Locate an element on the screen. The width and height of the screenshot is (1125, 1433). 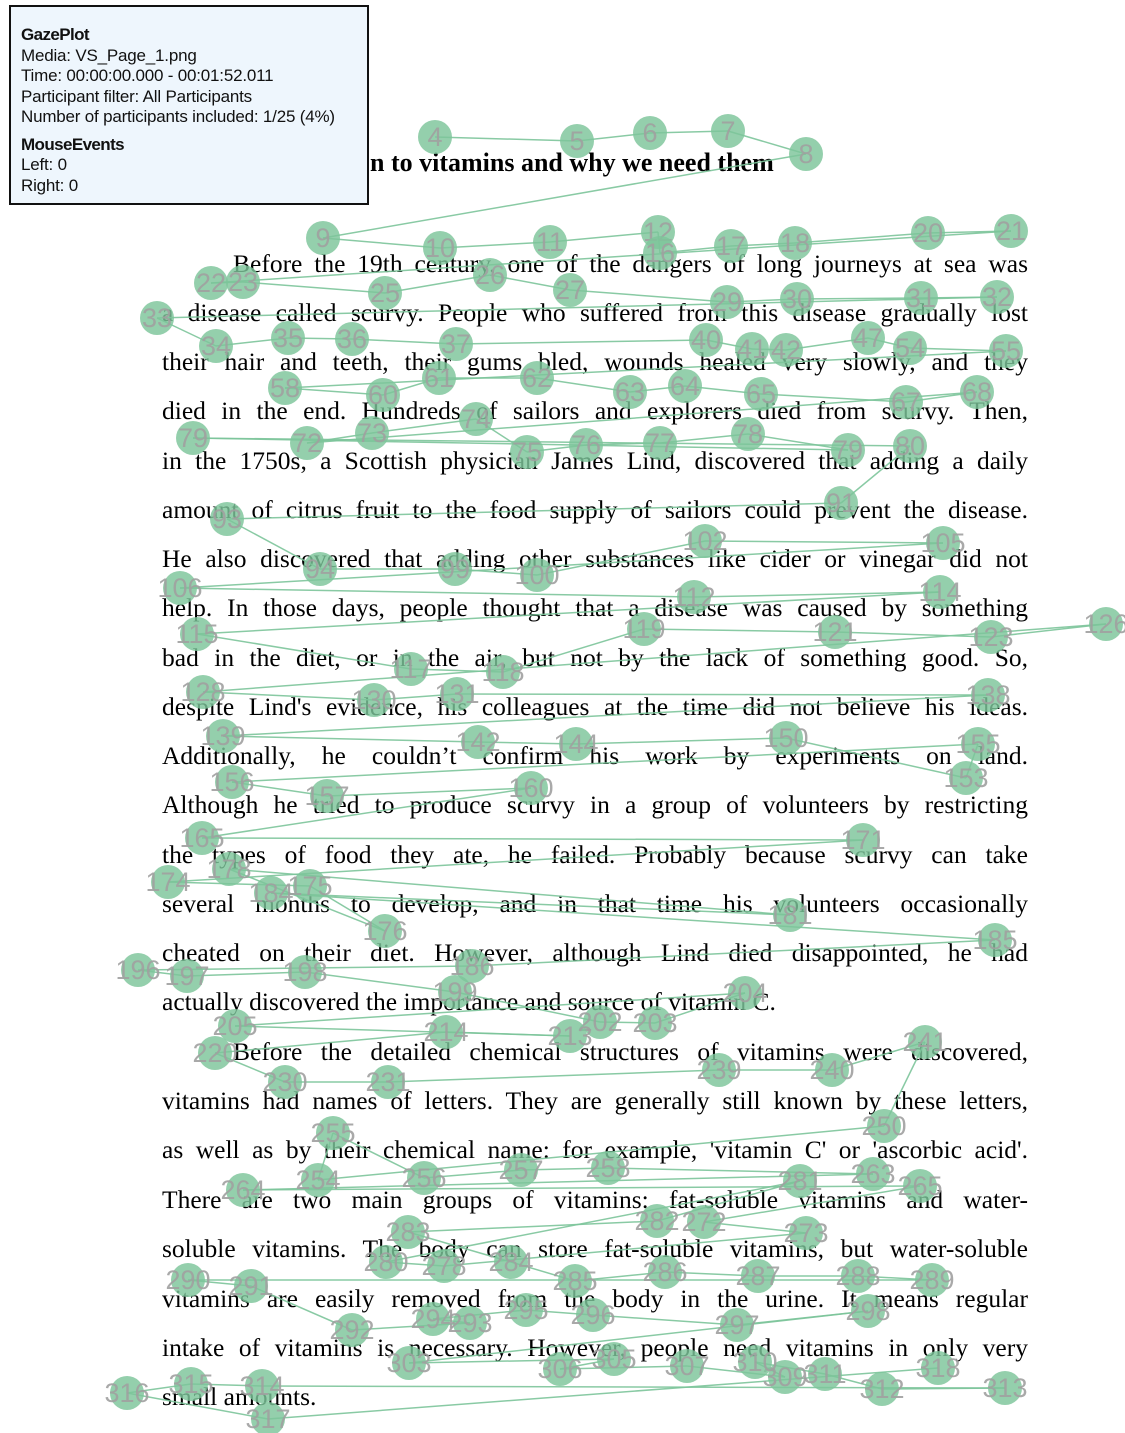
fixation-point: 313 is located at coordinates (1005, 1388).